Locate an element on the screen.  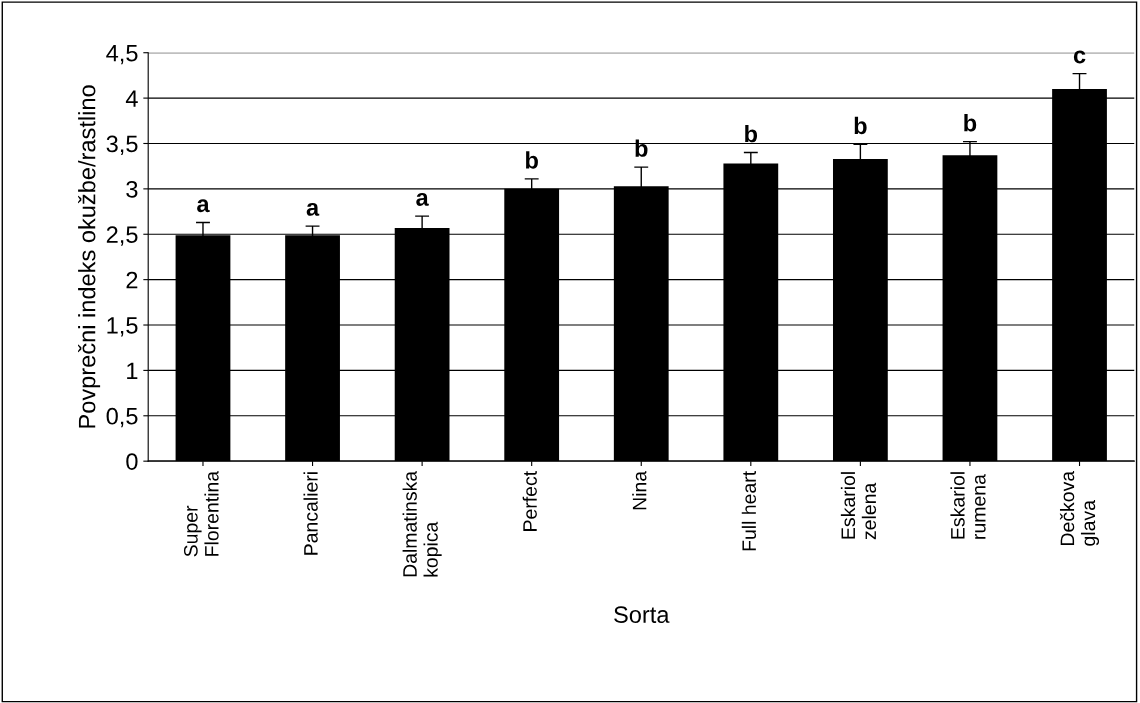
x-tick-label: Super Florentina is located at coordinates (201, 513).